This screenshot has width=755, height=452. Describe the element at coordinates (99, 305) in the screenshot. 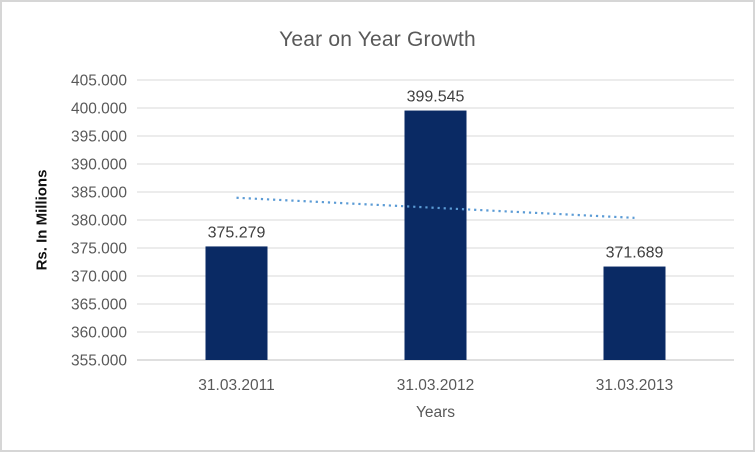

I see `y-tick-label: 365.000` at that location.